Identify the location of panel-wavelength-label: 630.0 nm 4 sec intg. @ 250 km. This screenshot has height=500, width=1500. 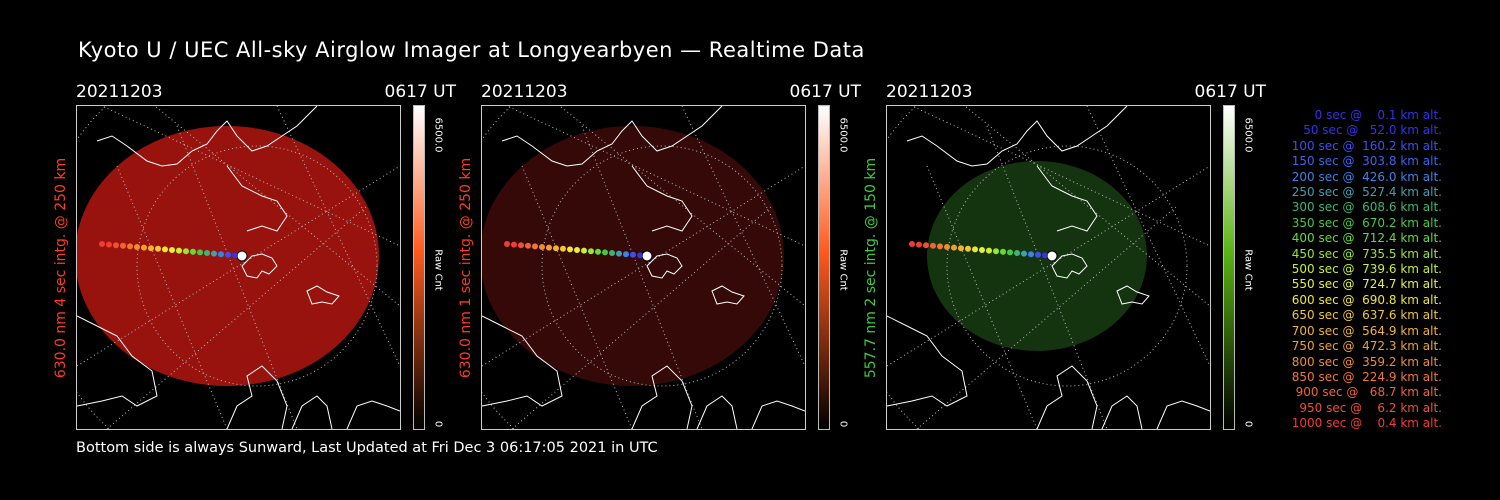
(61, 267).